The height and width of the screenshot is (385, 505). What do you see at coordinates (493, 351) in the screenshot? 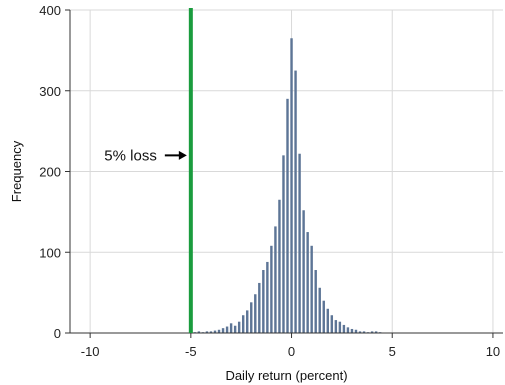
I see `x-tick-label: 10` at bounding box center [493, 351].